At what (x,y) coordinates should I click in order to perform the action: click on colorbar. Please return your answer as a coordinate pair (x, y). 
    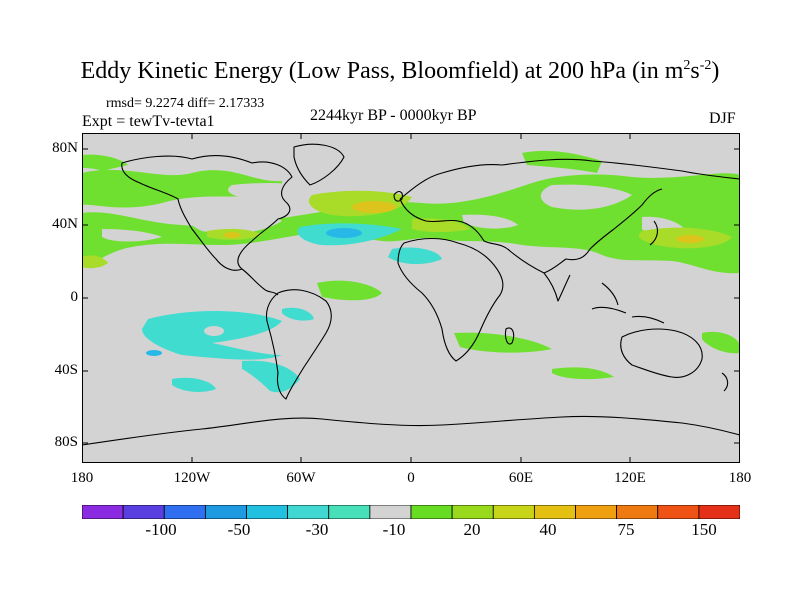
    Looking at the image, I should click on (411, 512).